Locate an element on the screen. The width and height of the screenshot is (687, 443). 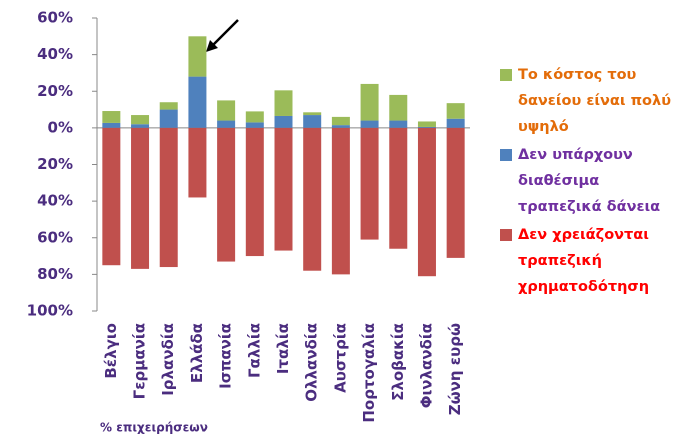
x-tick-label: Ισπανία is located at coordinates (226, 356).